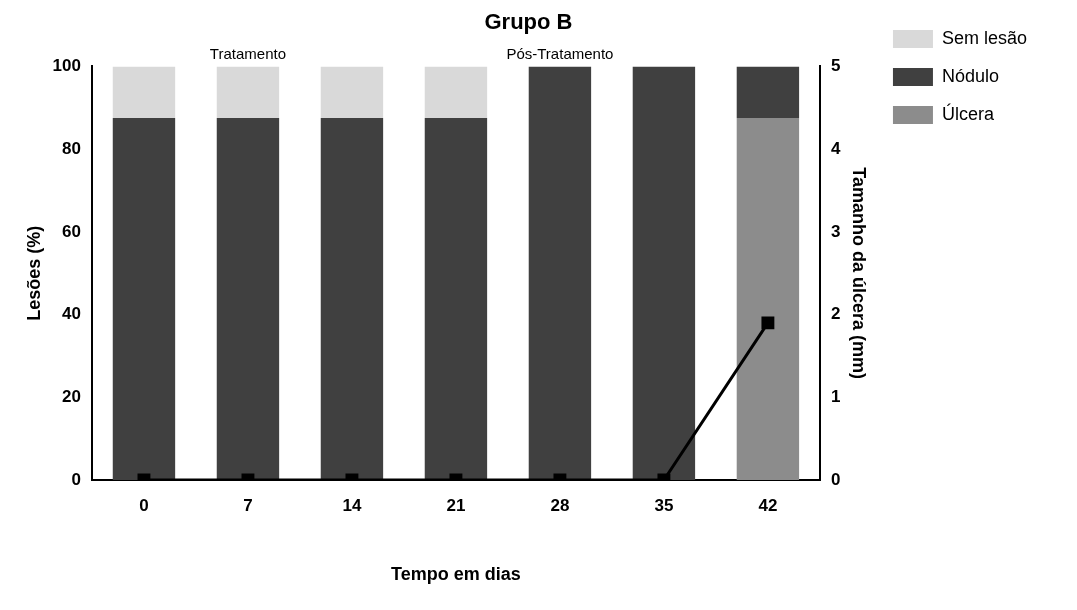 Image resolution: width=1077 pixels, height=610 pixels. What do you see at coordinates (970, 75) in the screenshot?
I see `legend-label: Nódulo` at bounding box center [970, 75].